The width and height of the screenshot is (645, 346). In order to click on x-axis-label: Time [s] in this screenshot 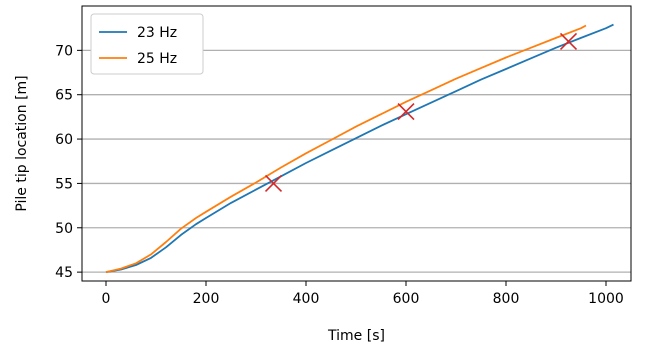, I will do `click(356, 336)`.